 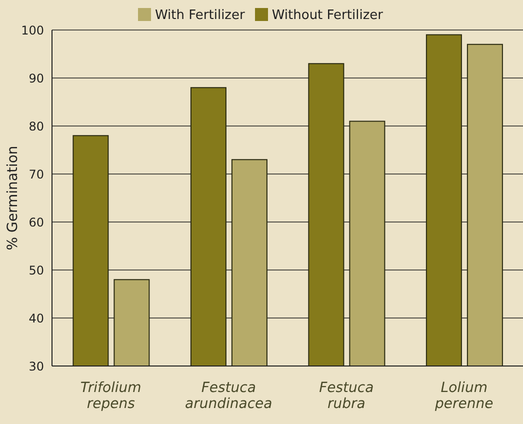 I want to click on x-tick-label: Trifolium repens, so click(x=111, y=396).